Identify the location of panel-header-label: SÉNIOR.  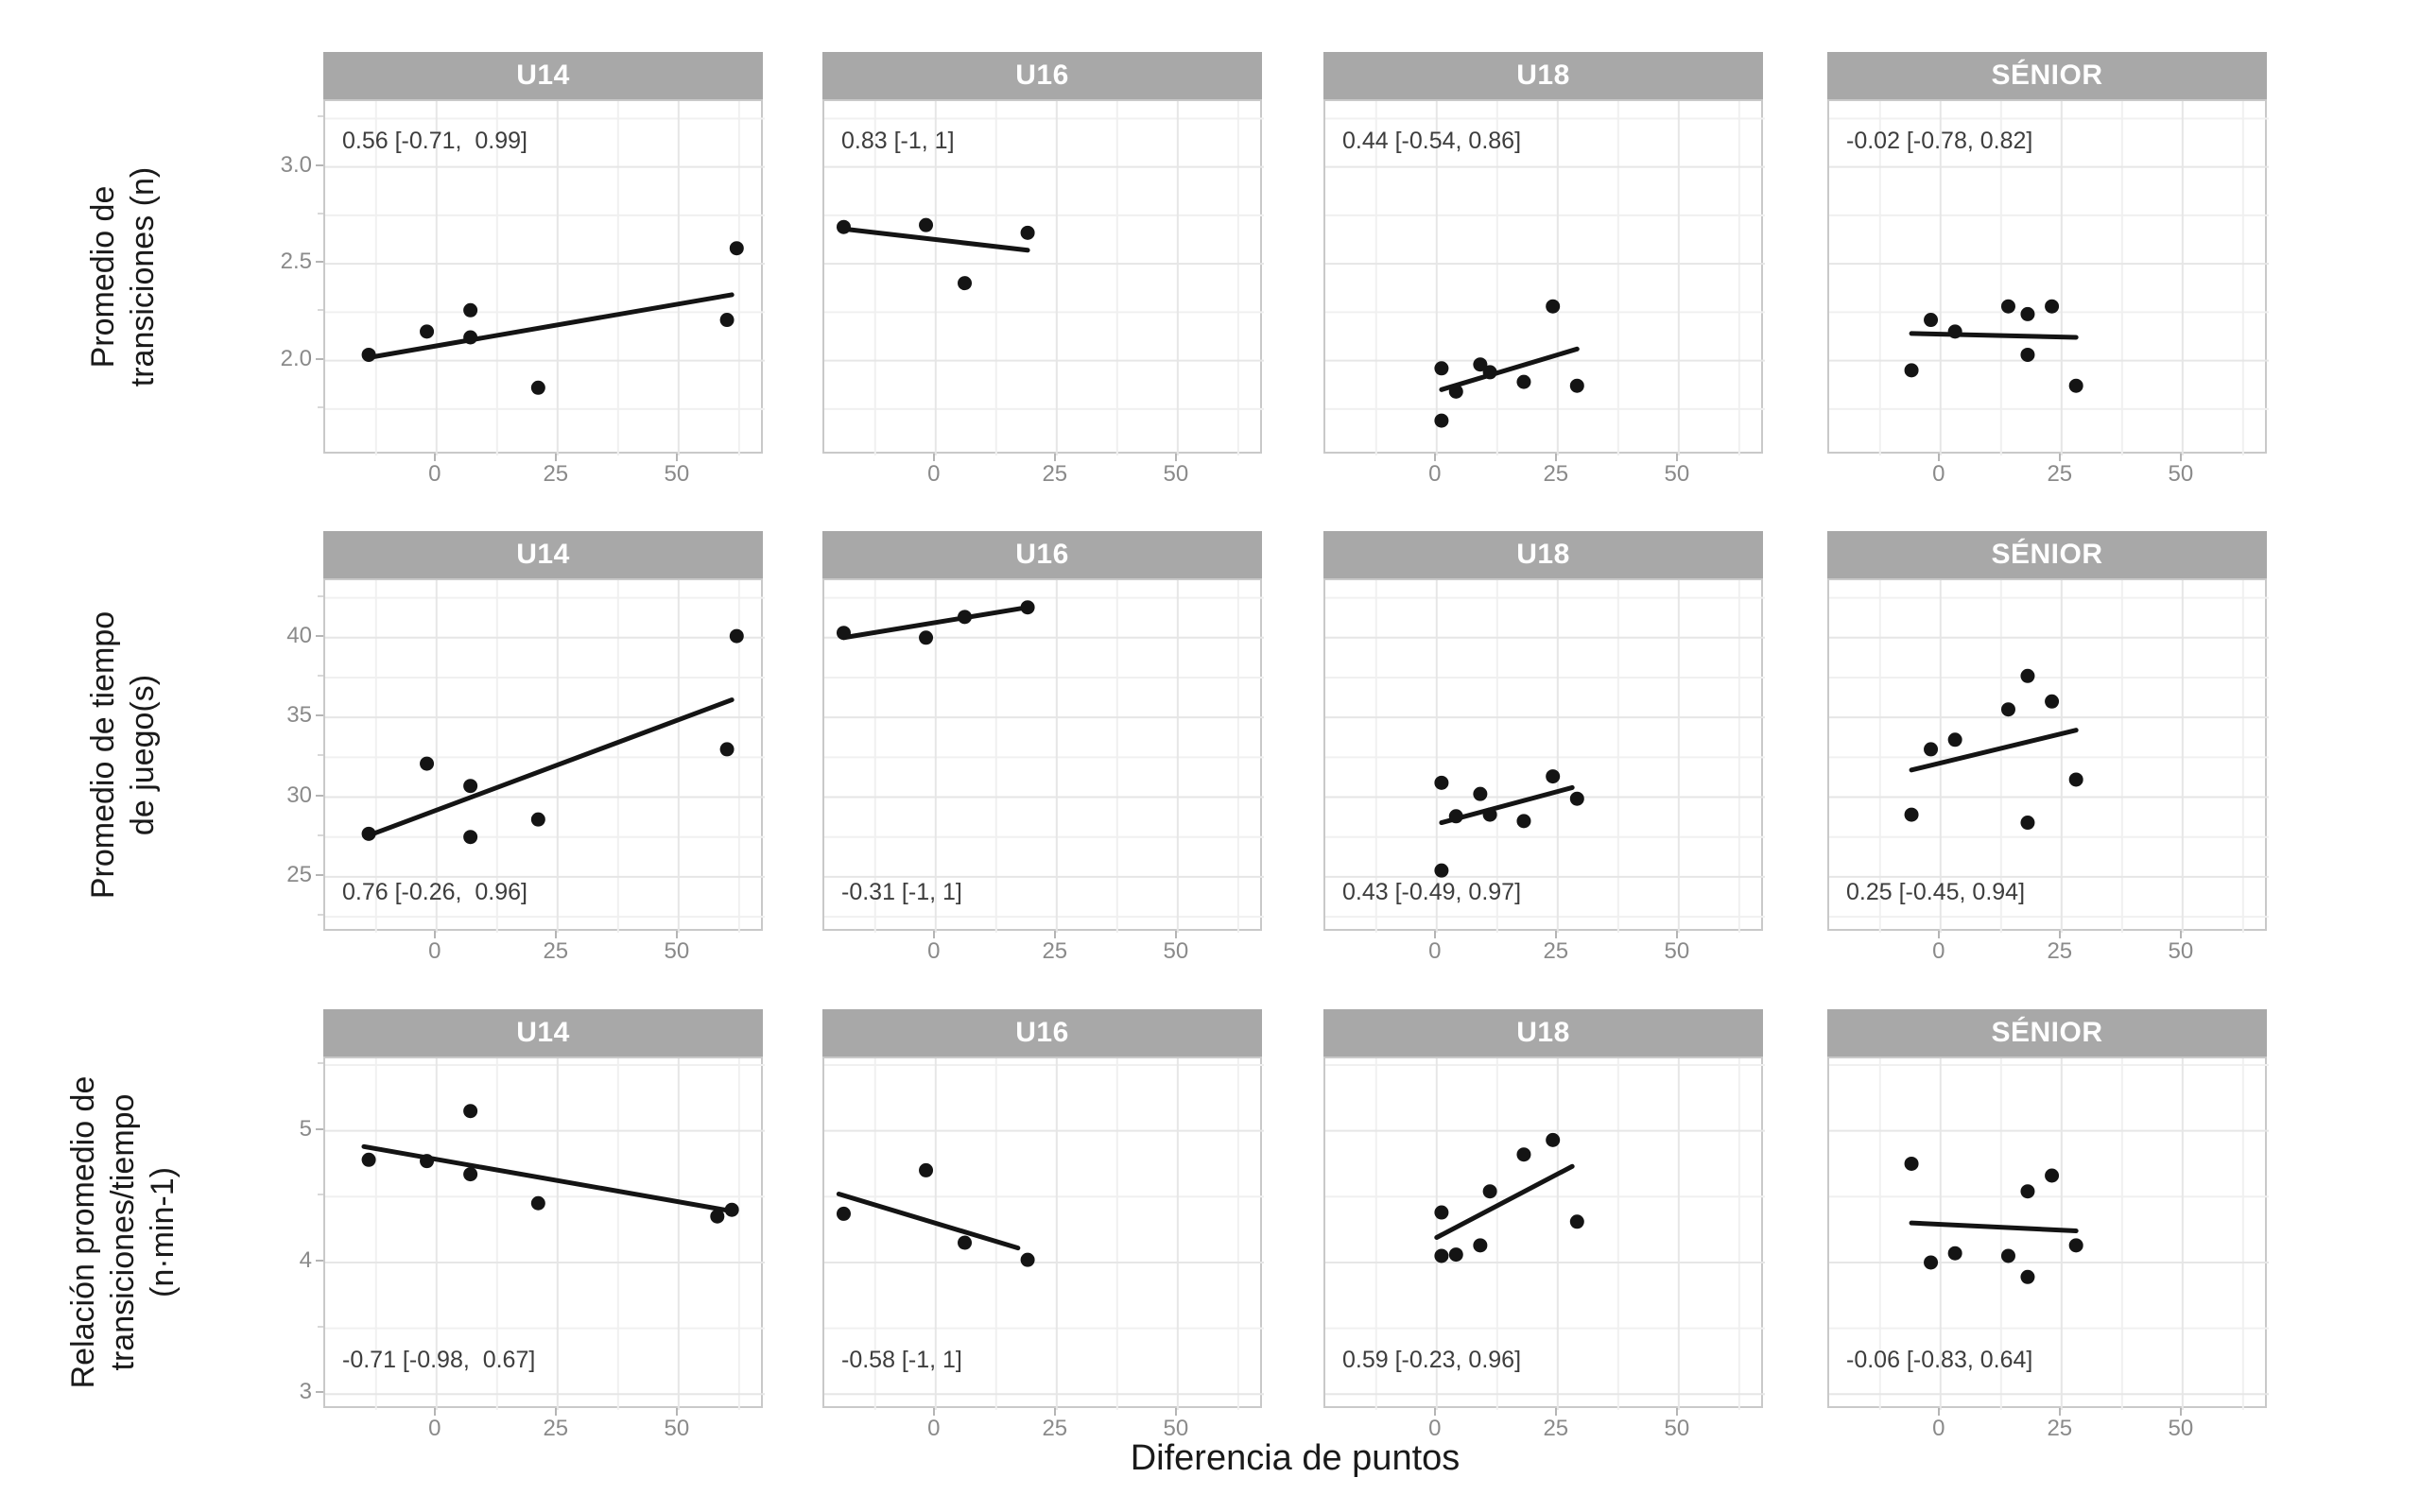
(2047, 75).